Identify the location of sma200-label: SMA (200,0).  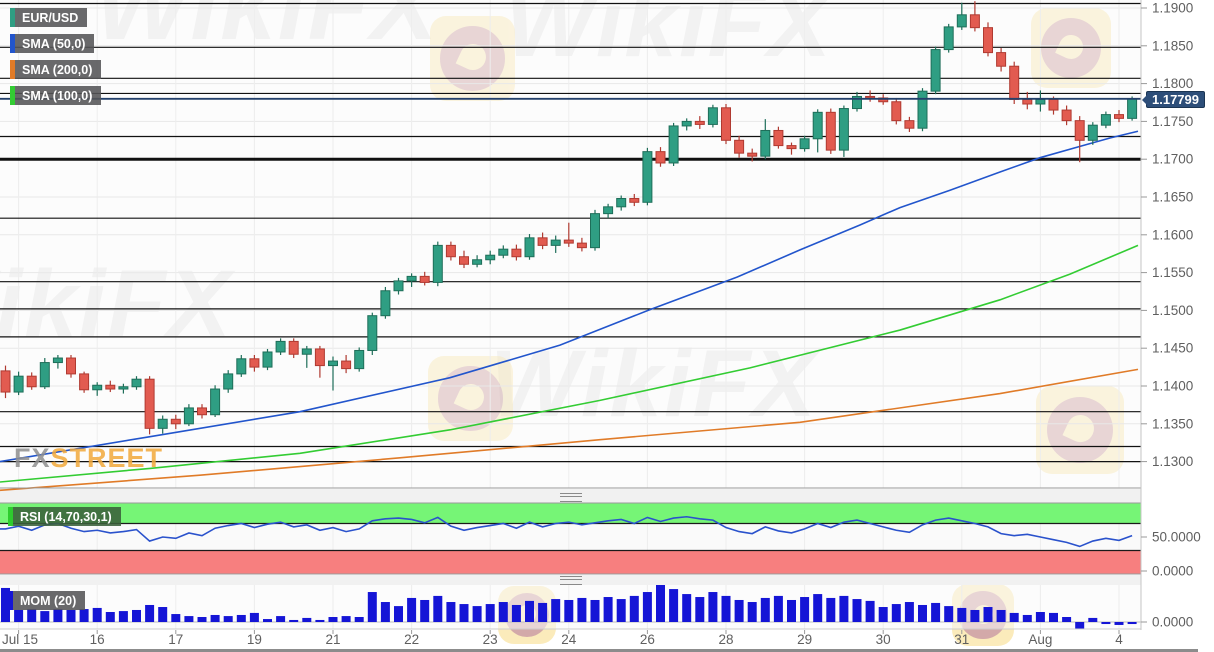
(57, 69).